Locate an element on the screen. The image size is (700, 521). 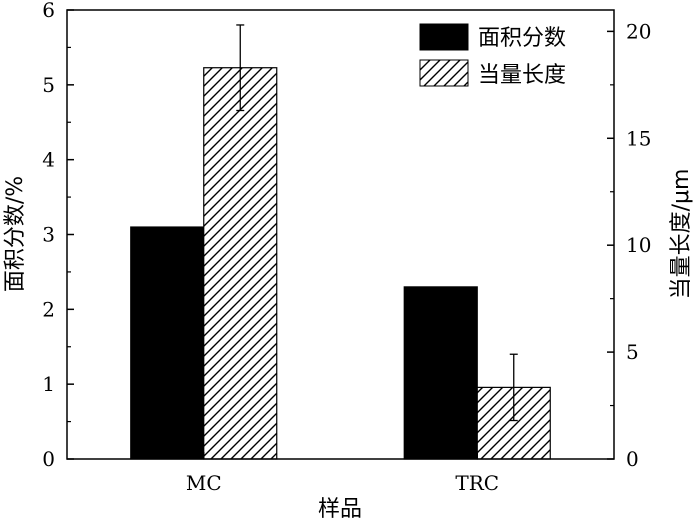
right-tick-label-15: 15 is located at coordinates (638, 138).